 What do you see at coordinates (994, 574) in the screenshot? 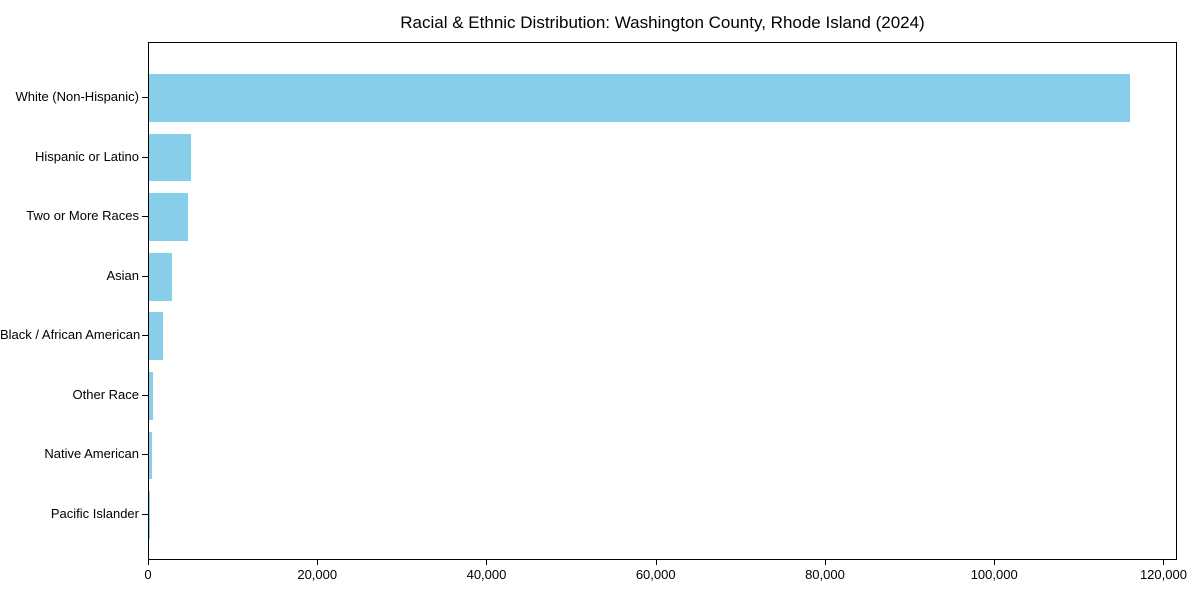
I see `x-tick-label: 100,000` at bounding box center [994, 574].